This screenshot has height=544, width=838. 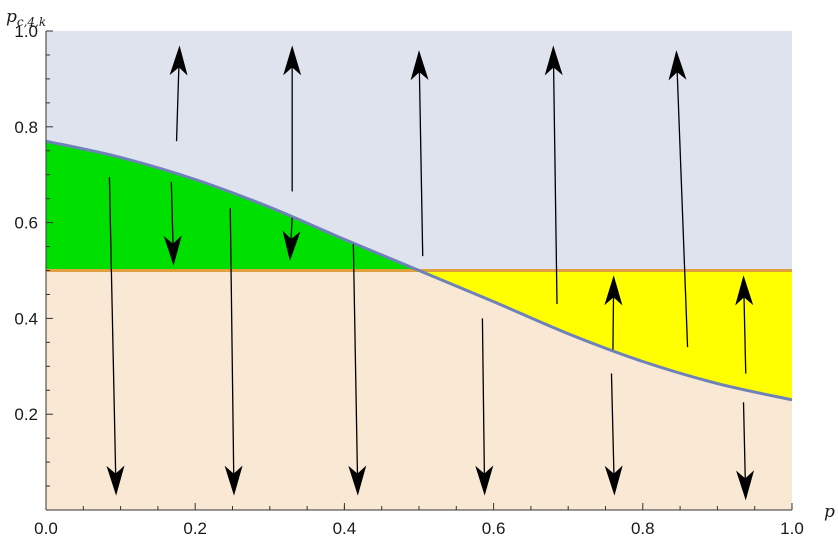 What do you see at coordinates (829, 512) in the screenshot?
I see `x-axis-title: p` at bounding box center [829, 512].